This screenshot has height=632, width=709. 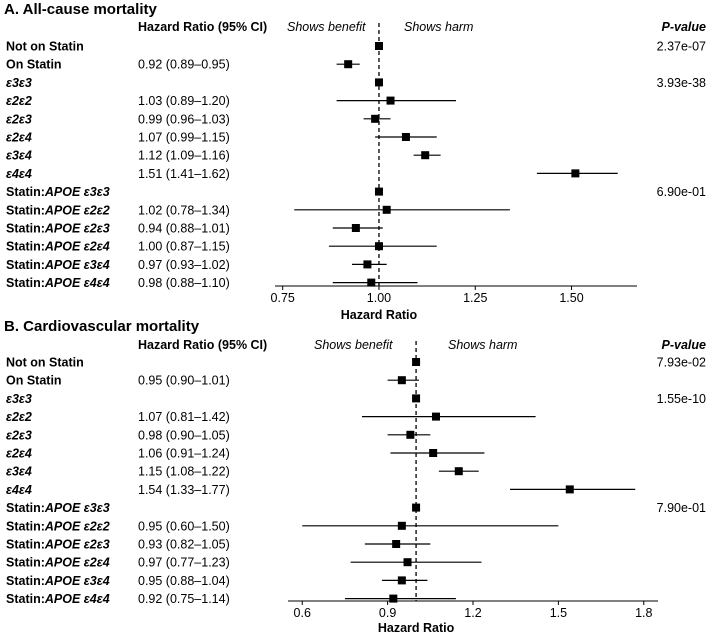 What do you see at coordinates (80, 9) in the screenshot?
I see `panel-title: A. All-cause mortality` at bounding box center [80, 9].